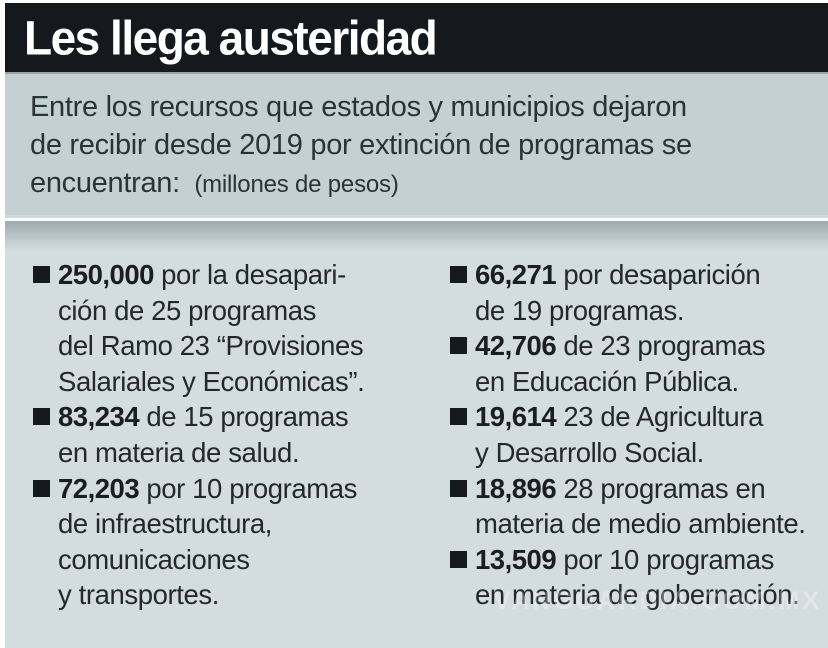  I want to click on fact-amount: 250,000, so click(106, 274).